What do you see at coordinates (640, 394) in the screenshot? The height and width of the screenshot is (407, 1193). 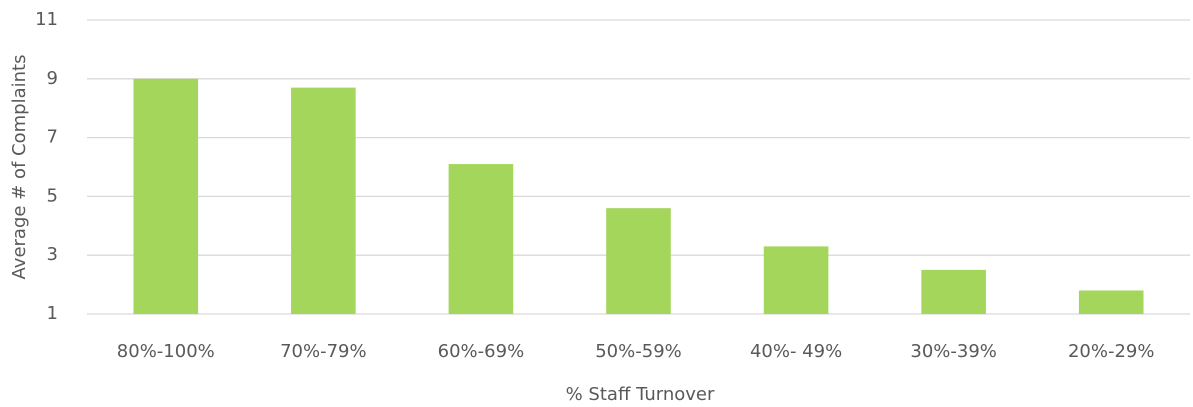 I see `x-axis-label: % Staff Turnover` at bounding box center [640, 394].